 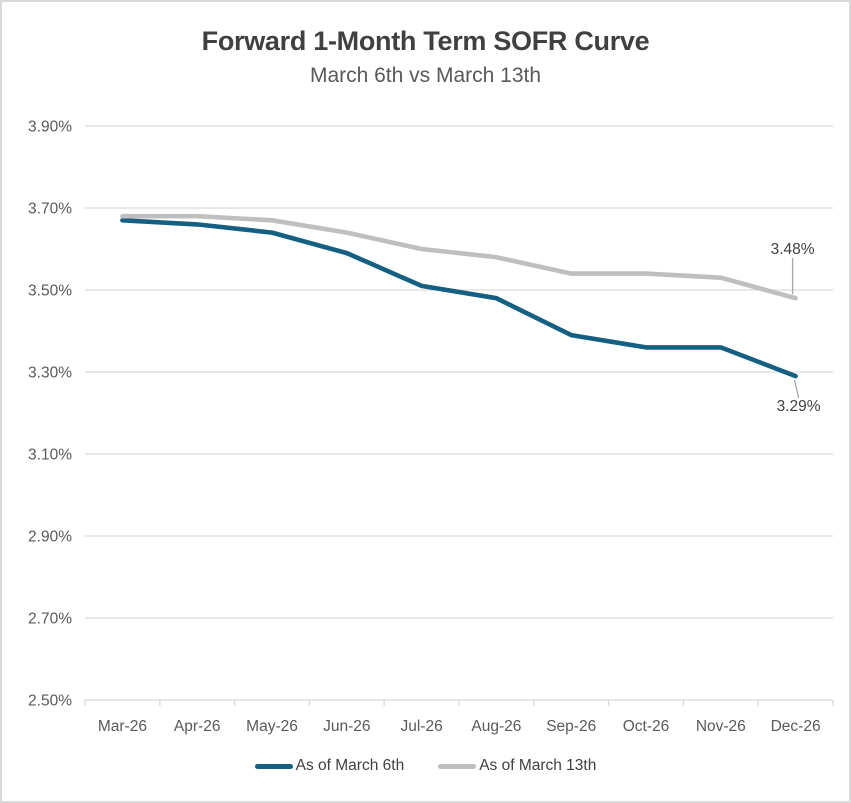 I want to click on legend: As of March 6th As of March 13th, so click(x=425, y=766).